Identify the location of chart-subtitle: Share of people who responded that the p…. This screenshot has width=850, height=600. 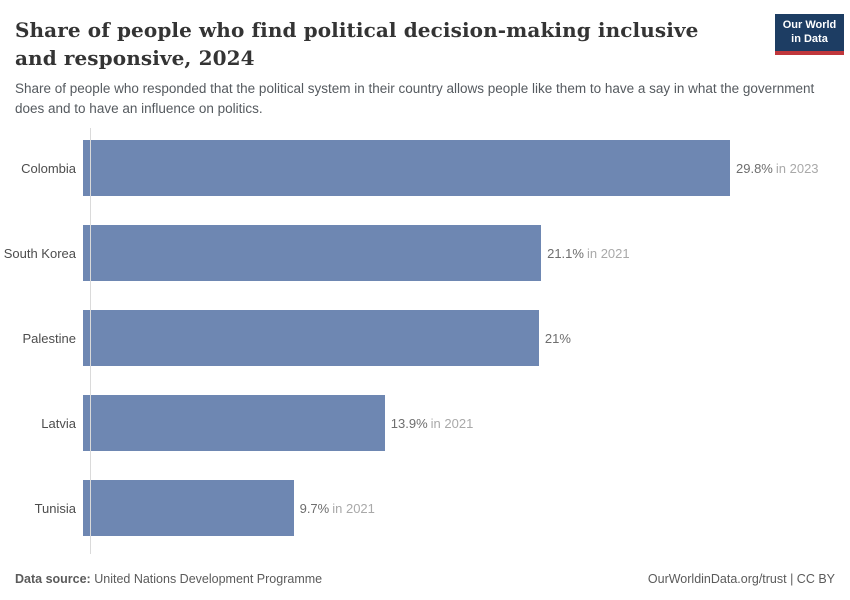
(415, 99).